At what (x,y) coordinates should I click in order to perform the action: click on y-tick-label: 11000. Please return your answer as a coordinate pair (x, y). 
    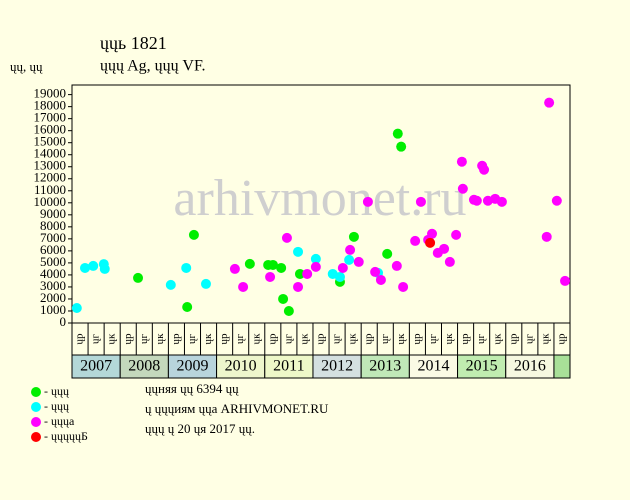
    Looking at the image, I should click on (50, 189).